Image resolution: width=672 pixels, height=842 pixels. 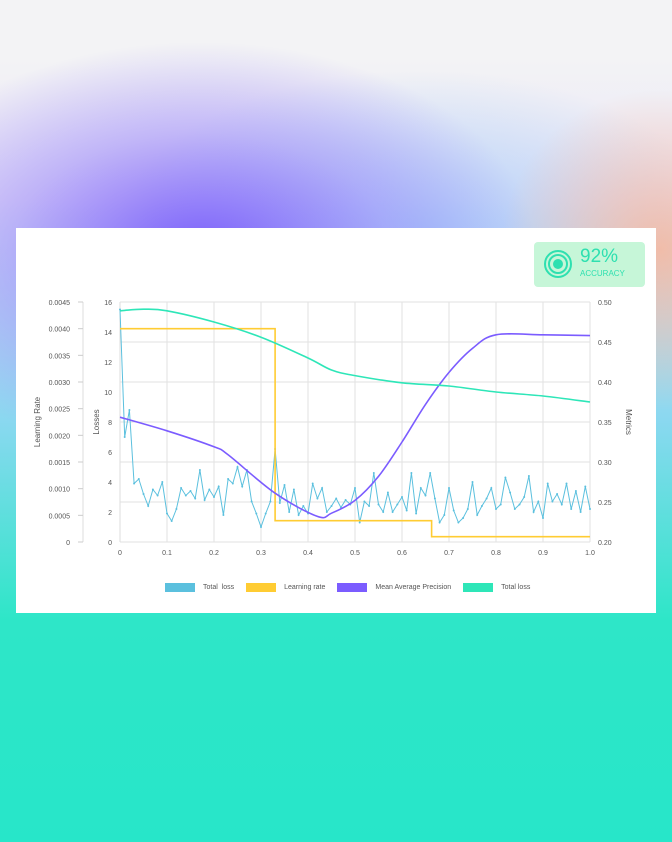 I want to click on losses-tick-label: 2, so click(x=110, y=513).